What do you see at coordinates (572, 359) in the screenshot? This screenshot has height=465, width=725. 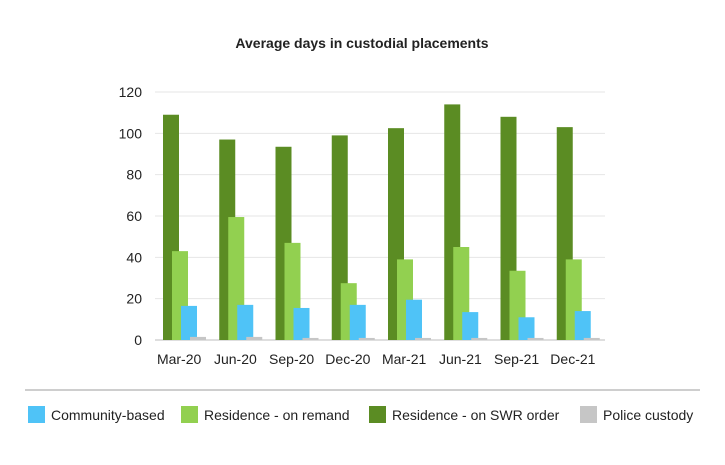 I see `x-tick-label: Dec-21` at bounding box center [572, 359].